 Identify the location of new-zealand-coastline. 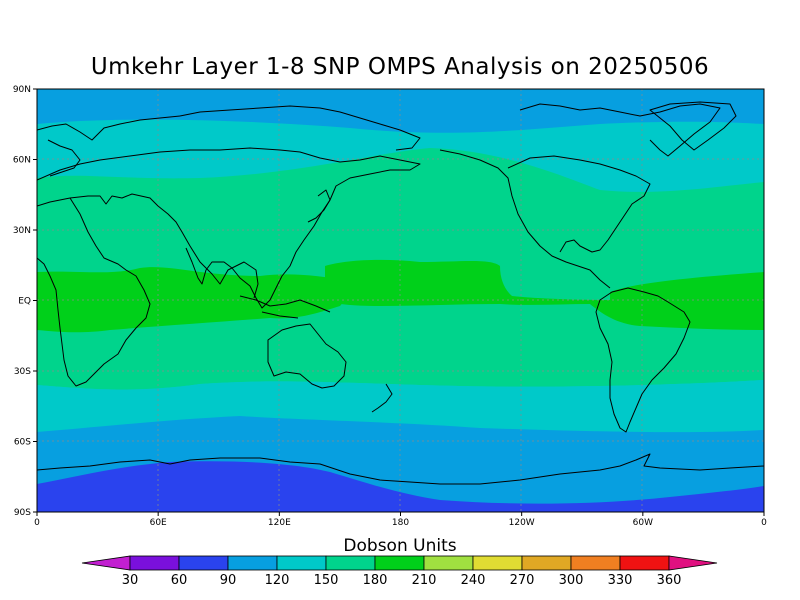
(382, 398).